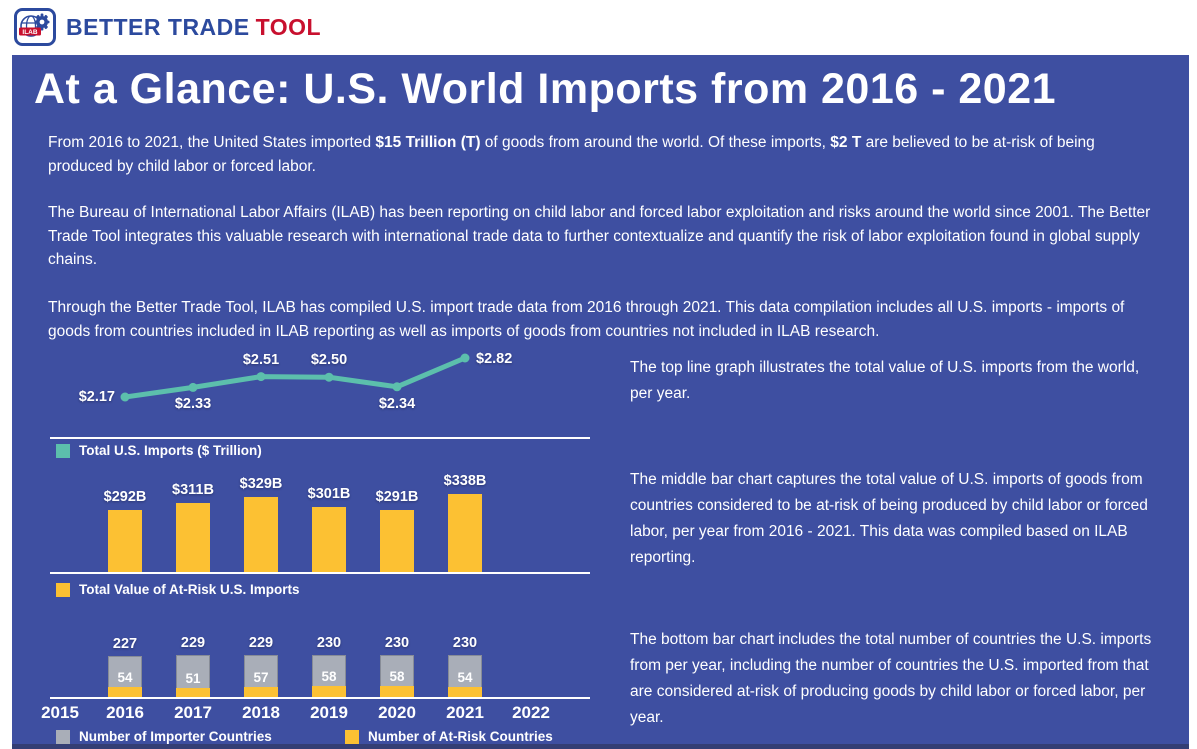  Describe the element at coordinates (125, 712) in the screenshot. I see `year-tick-label: 2016` at that location.